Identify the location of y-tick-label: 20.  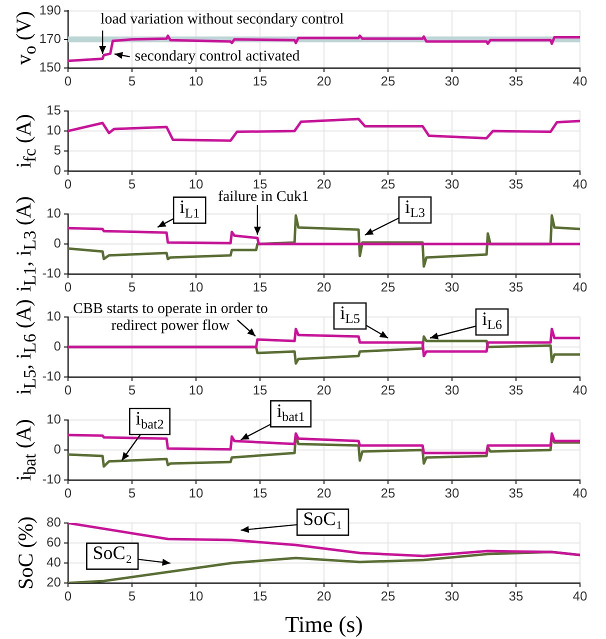
(53, 582).